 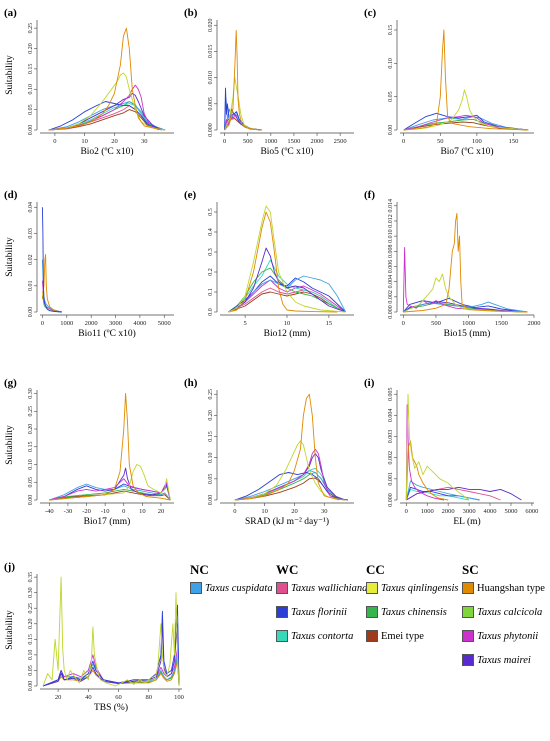 I want to click on legend-label: Taxus florinii, so click(x=319, y=612).